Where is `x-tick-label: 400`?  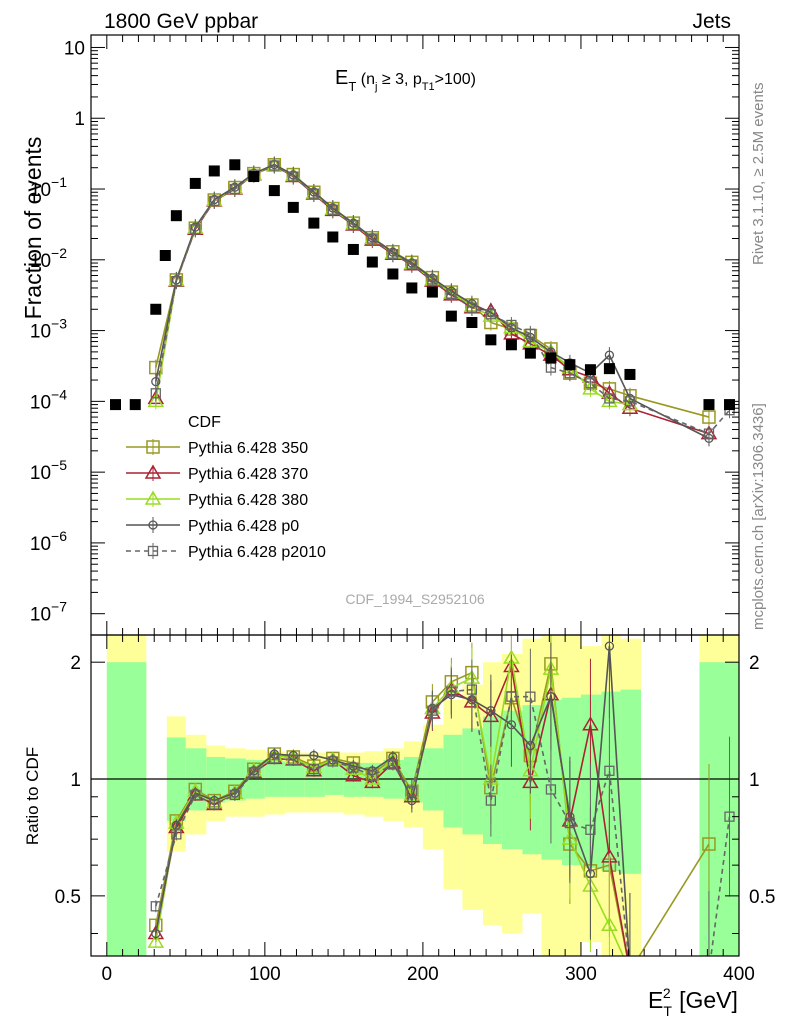 x-tick-label: 400 is located at coordinates (739, 974).